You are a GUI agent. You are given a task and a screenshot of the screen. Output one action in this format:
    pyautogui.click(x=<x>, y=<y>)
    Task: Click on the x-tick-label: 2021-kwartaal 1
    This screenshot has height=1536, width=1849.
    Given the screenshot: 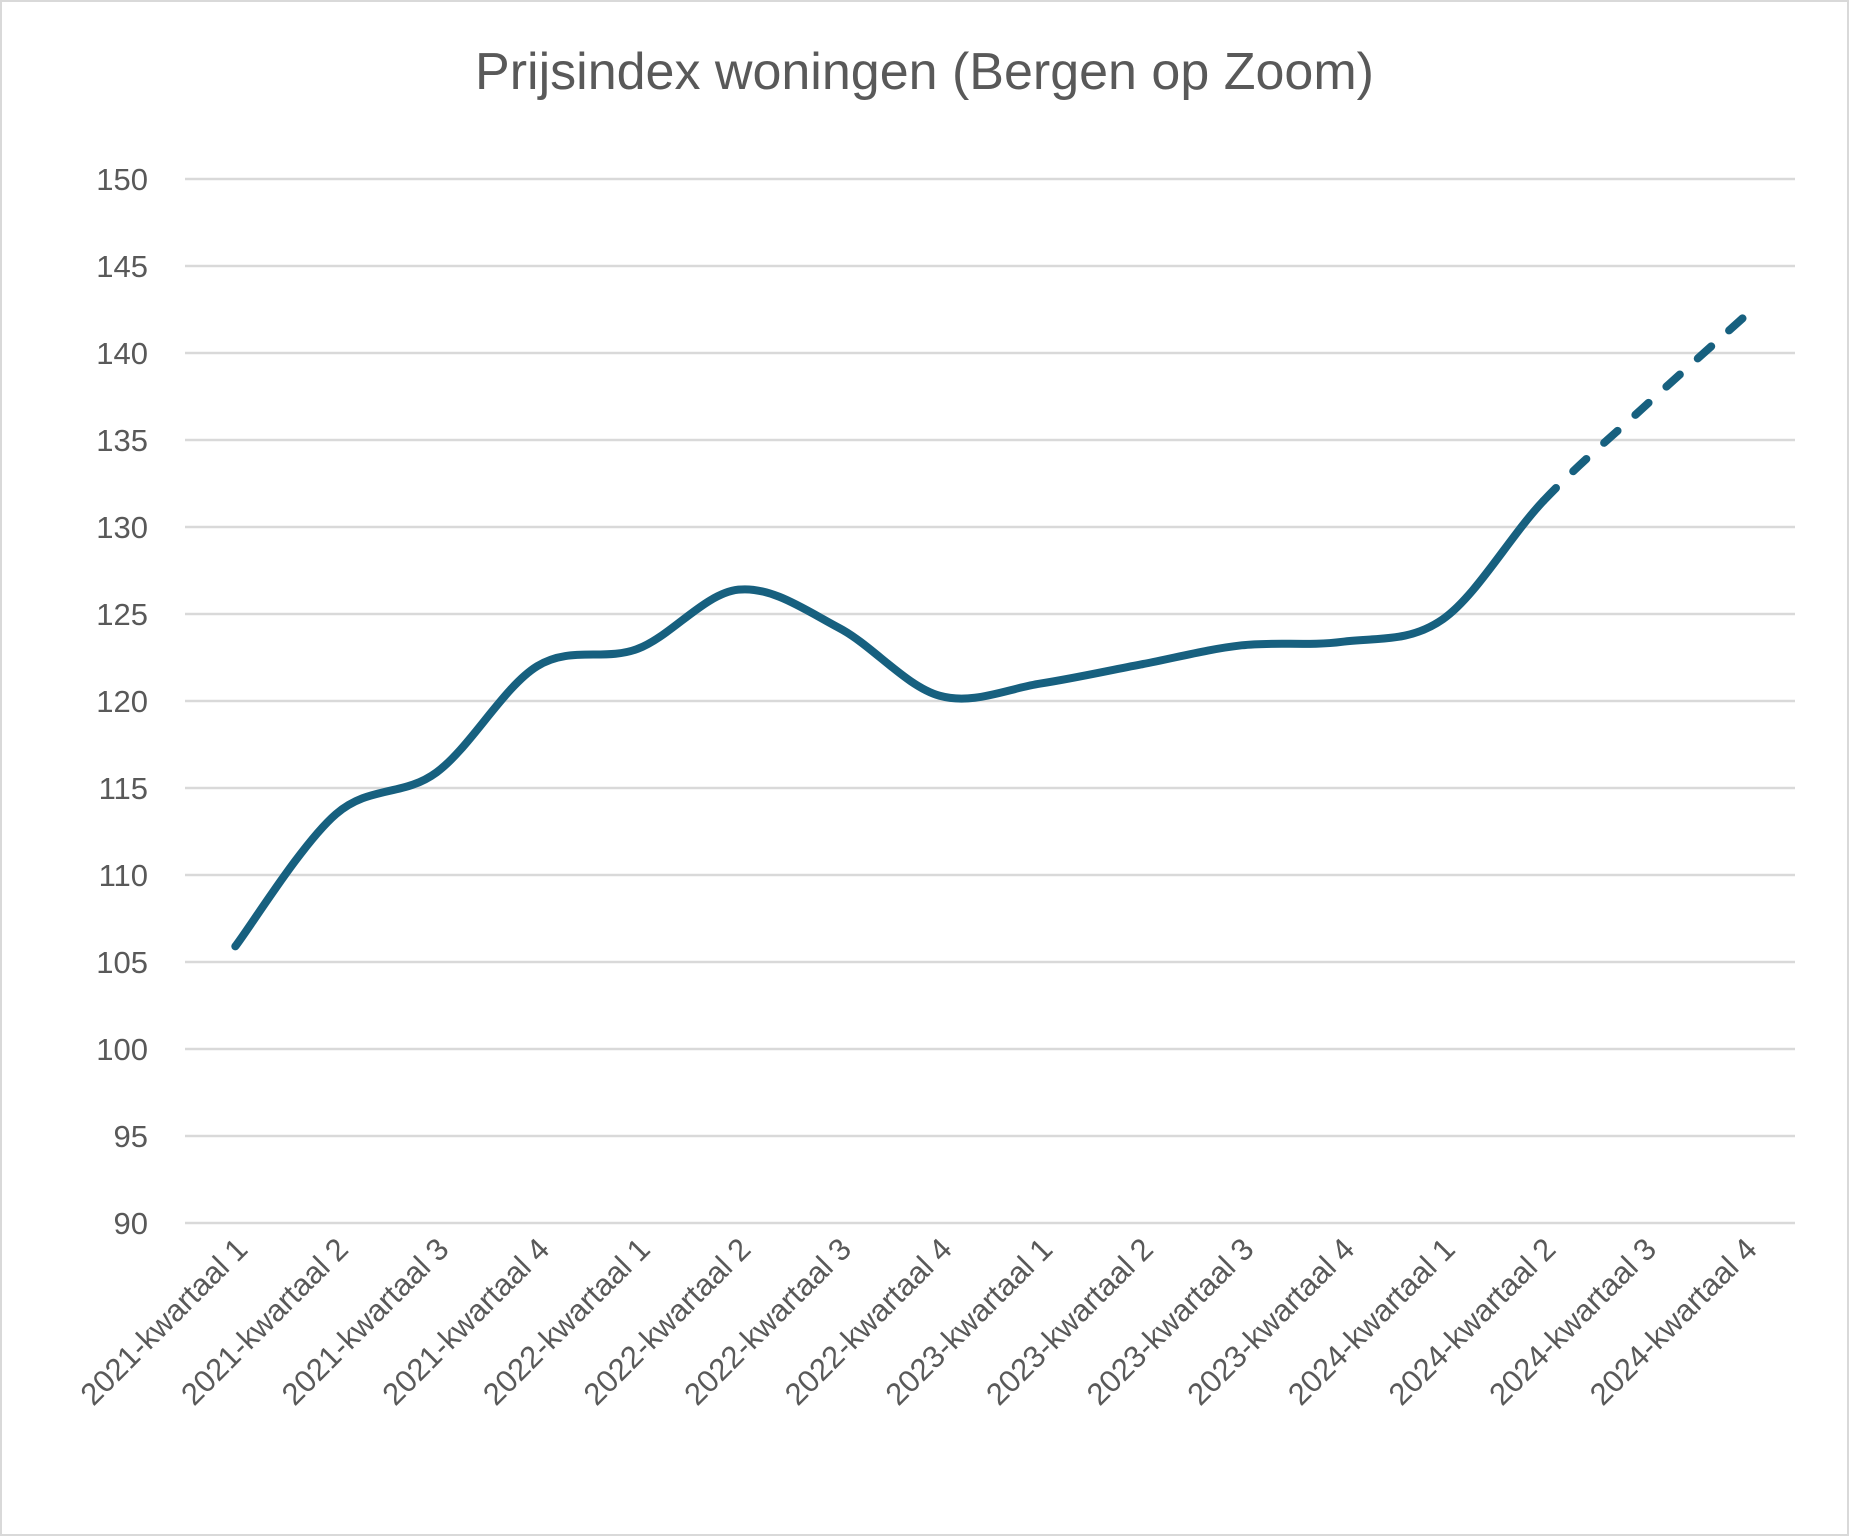 What is the action you would take?
    pyautogui.click(x=164, y=1321)
    